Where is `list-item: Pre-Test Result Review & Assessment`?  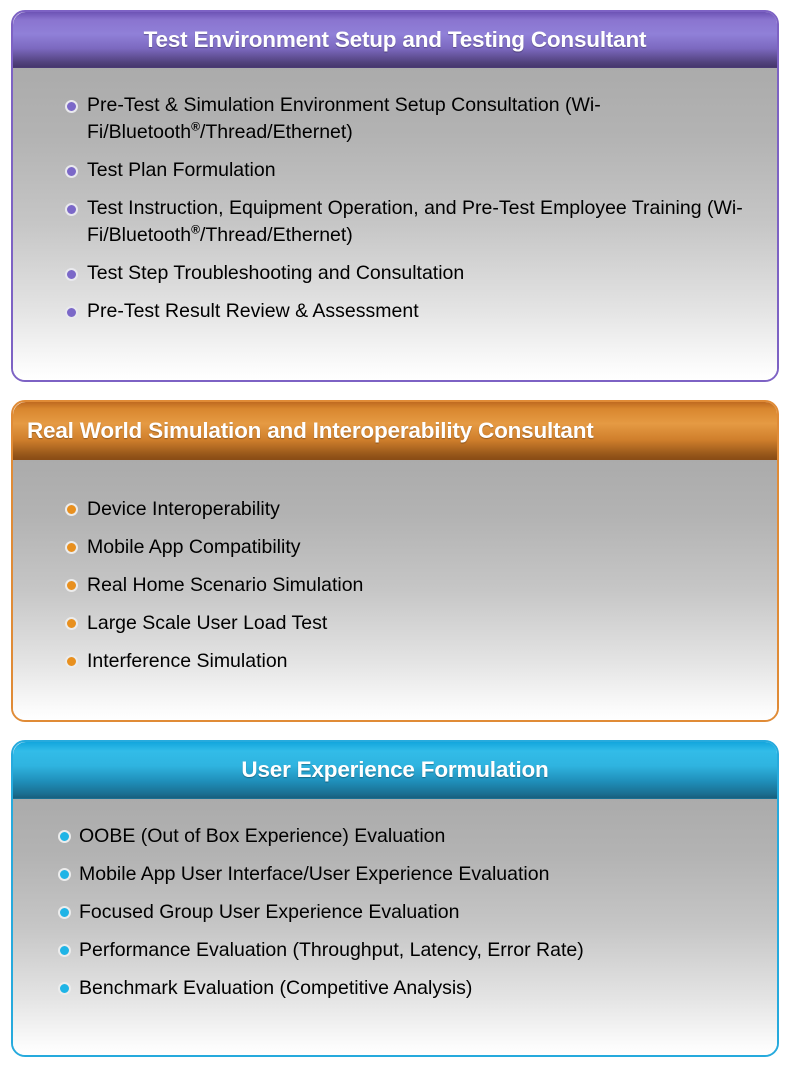
list-item: Pre-Test Result Review & Assessment is located at coordinates (395, 311).